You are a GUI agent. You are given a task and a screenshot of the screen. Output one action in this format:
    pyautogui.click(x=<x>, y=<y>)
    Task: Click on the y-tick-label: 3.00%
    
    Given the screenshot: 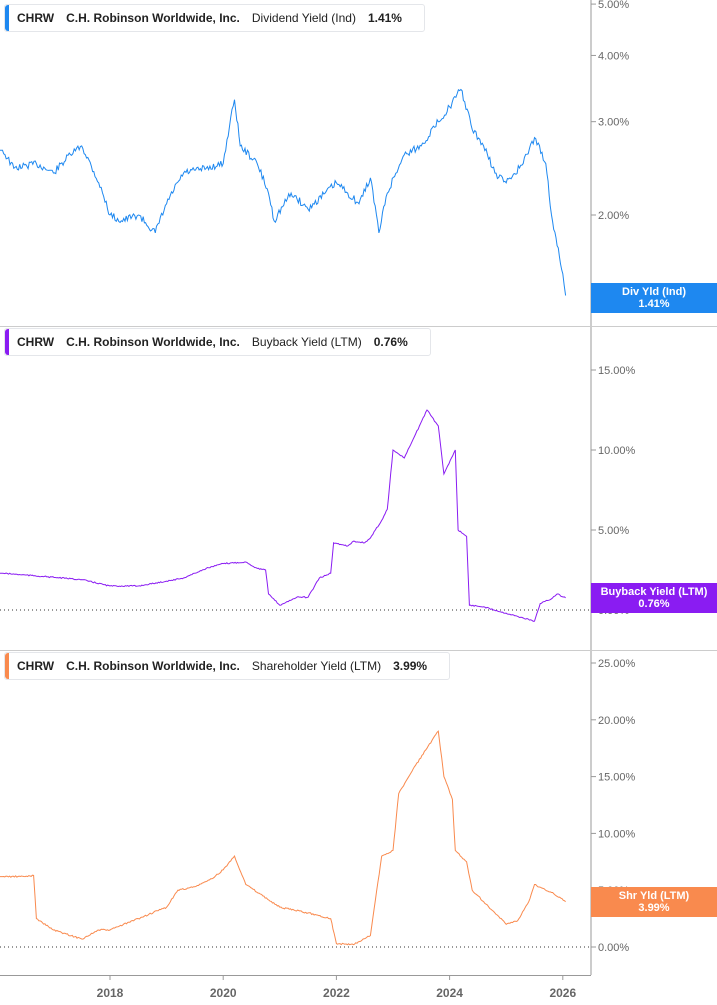 What is the action you would take?
    pyautogui.click(x=613, y=123)
    